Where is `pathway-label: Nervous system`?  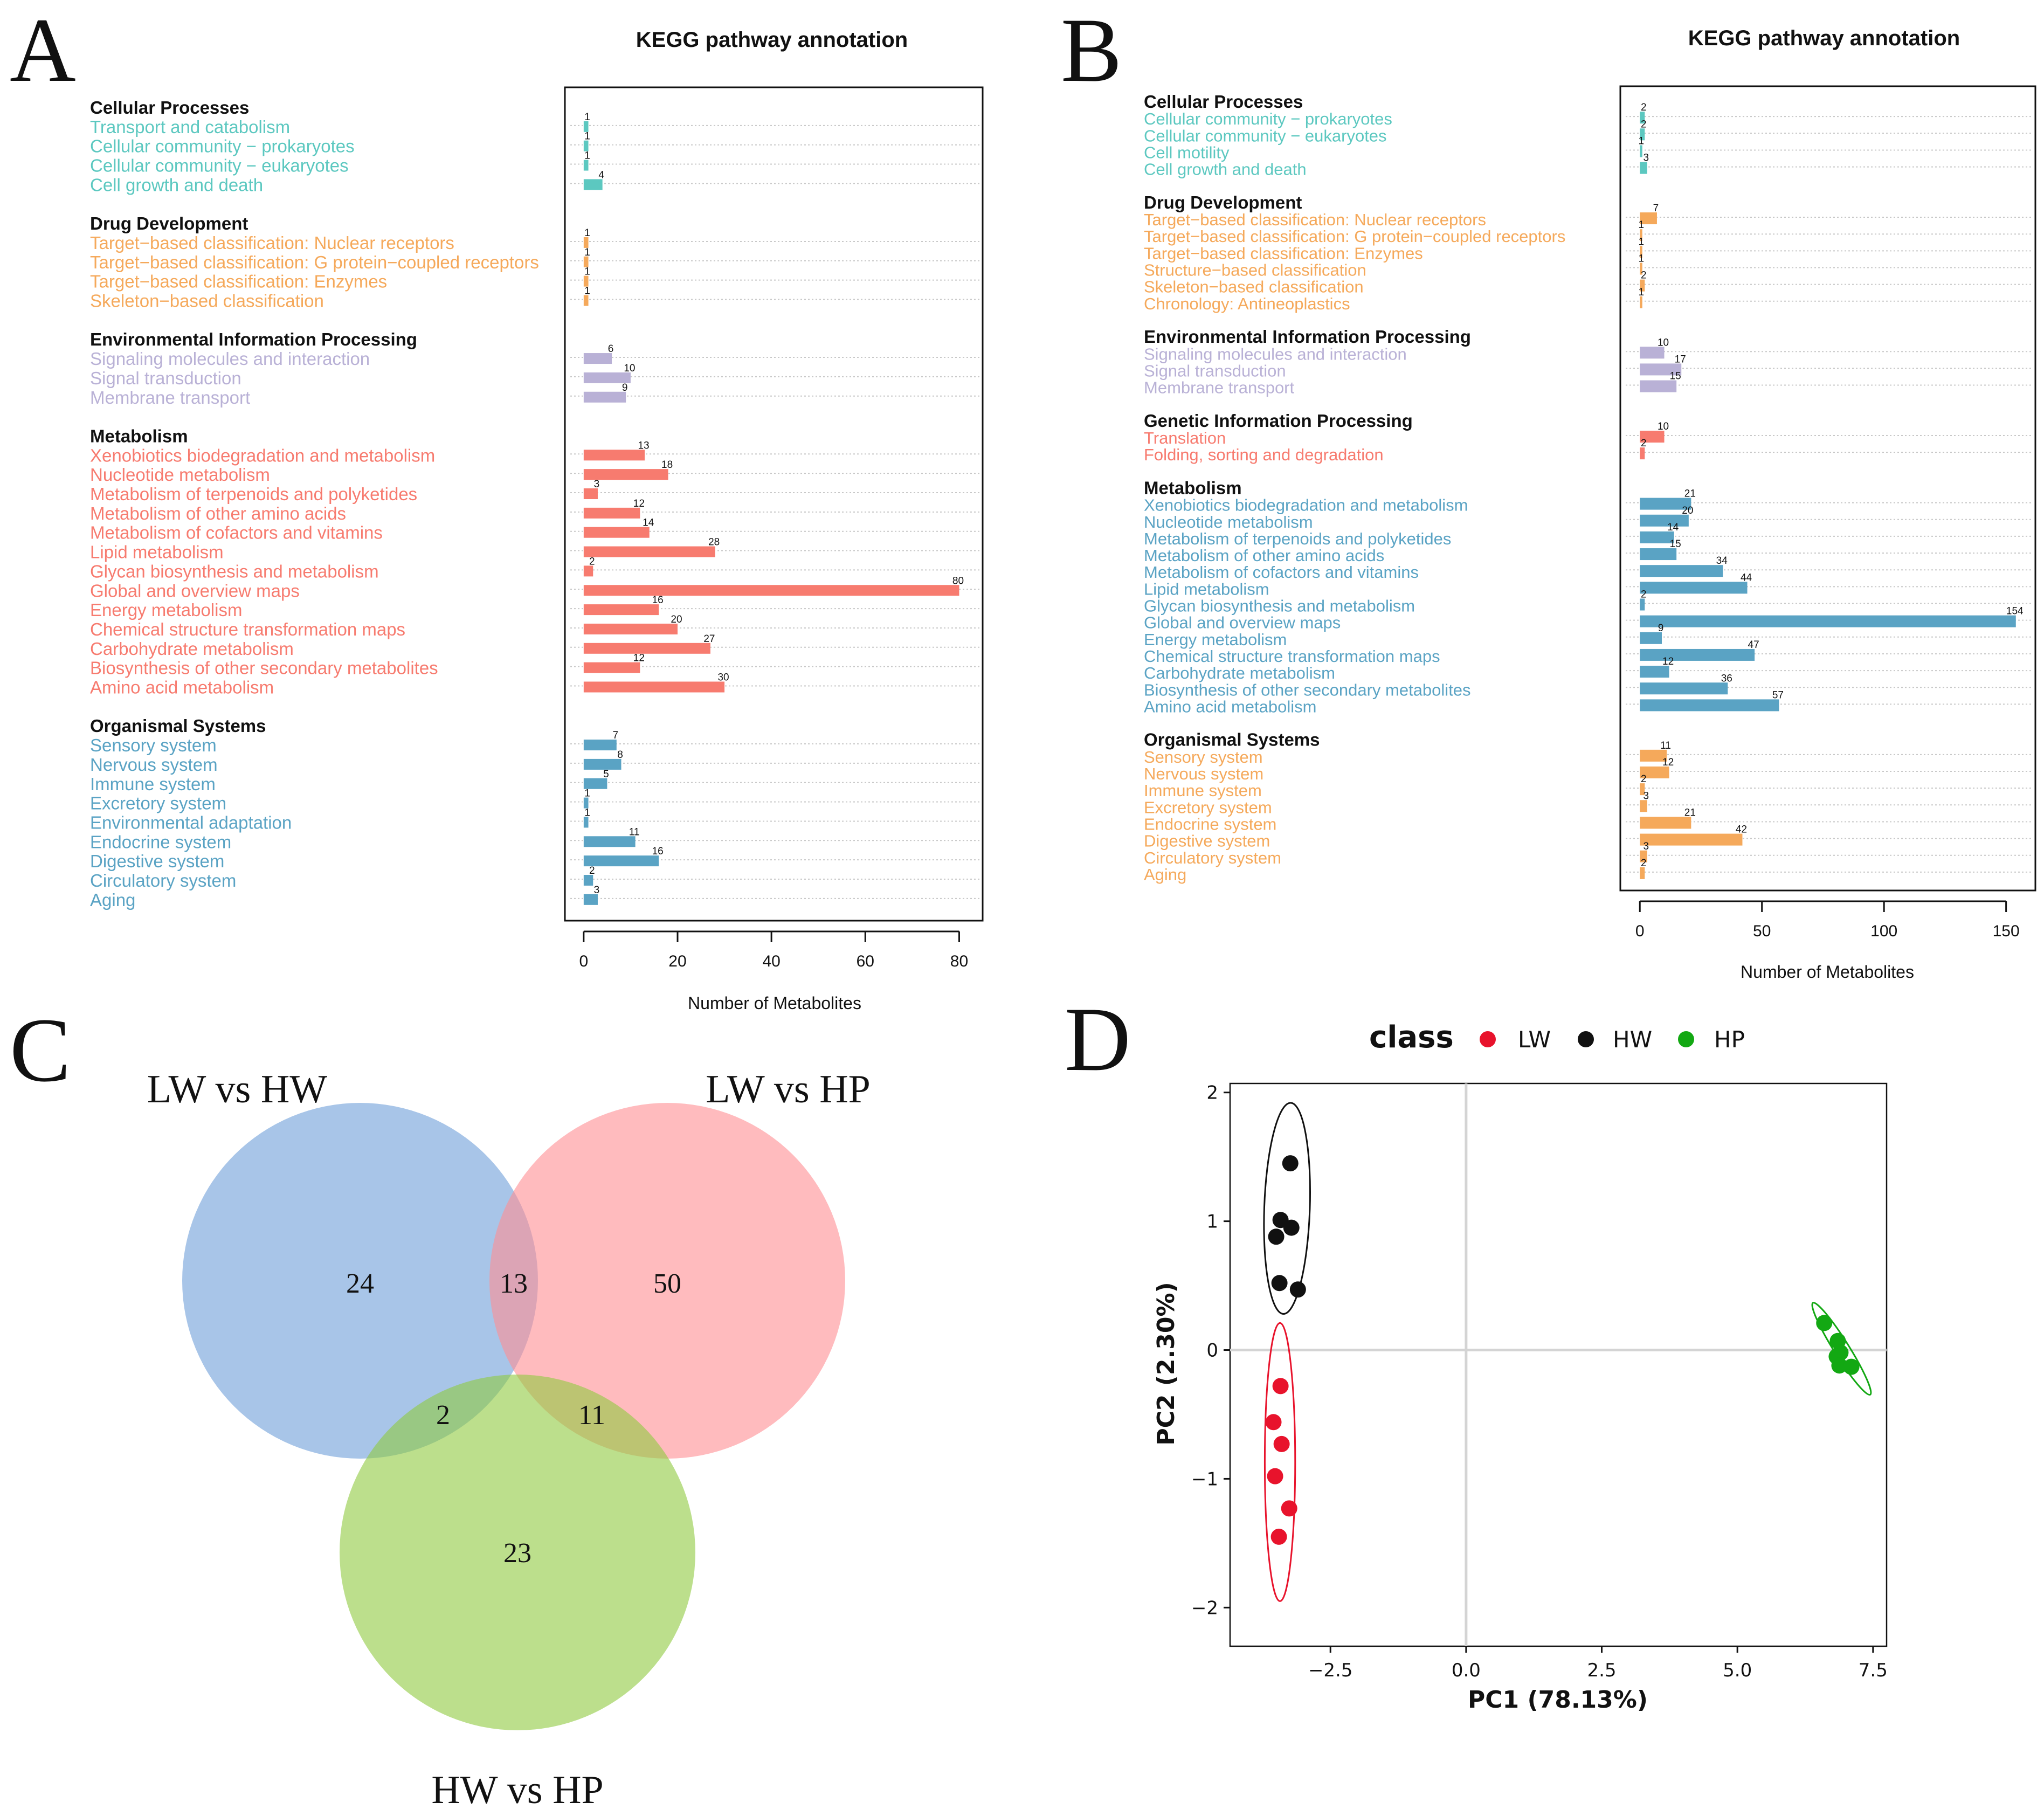
pathway-label: Nervous system is located at coordinates (154, 765).